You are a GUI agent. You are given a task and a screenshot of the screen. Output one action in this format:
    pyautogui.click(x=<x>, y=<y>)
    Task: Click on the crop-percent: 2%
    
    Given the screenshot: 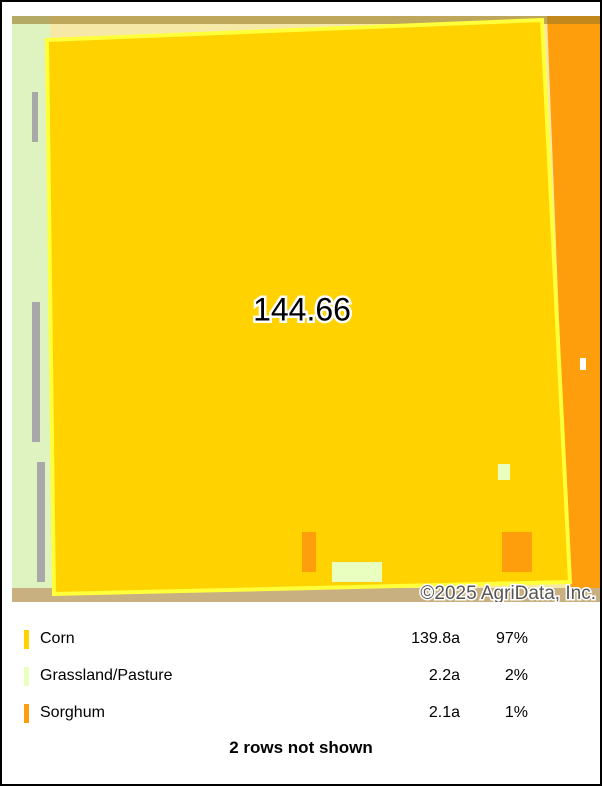 What is the action you would take?
    pyautogui.click(x=516, y=675)
    